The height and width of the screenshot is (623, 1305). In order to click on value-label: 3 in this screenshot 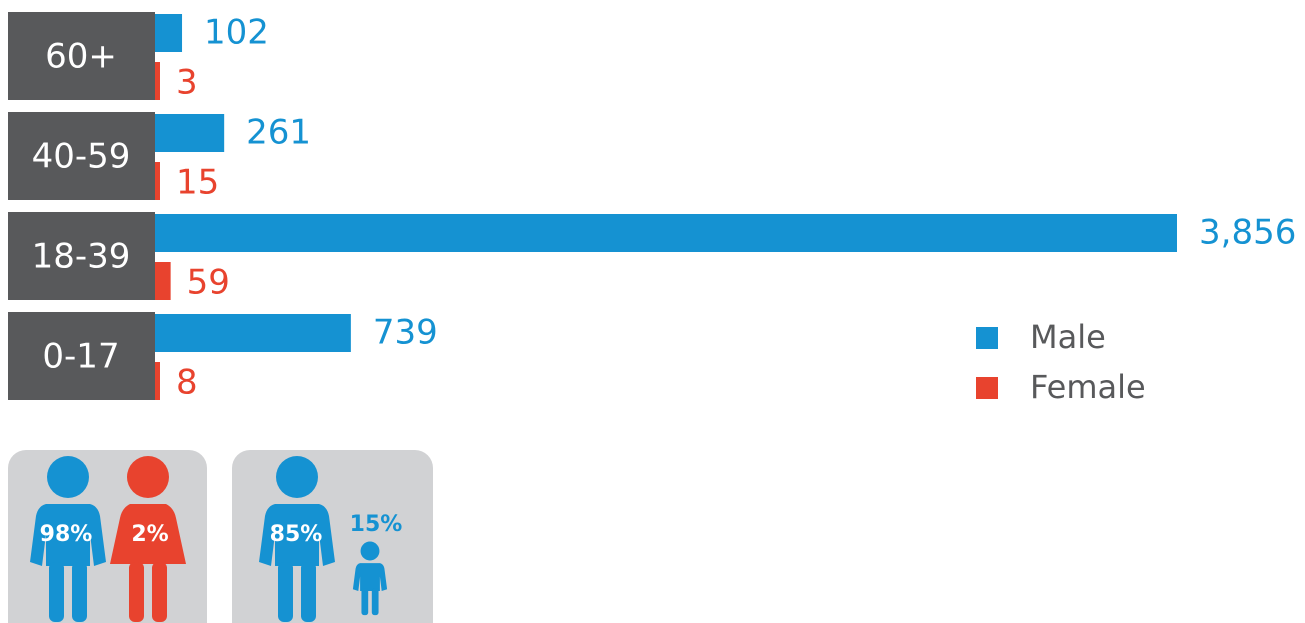, I will do `click(187, 83)`.